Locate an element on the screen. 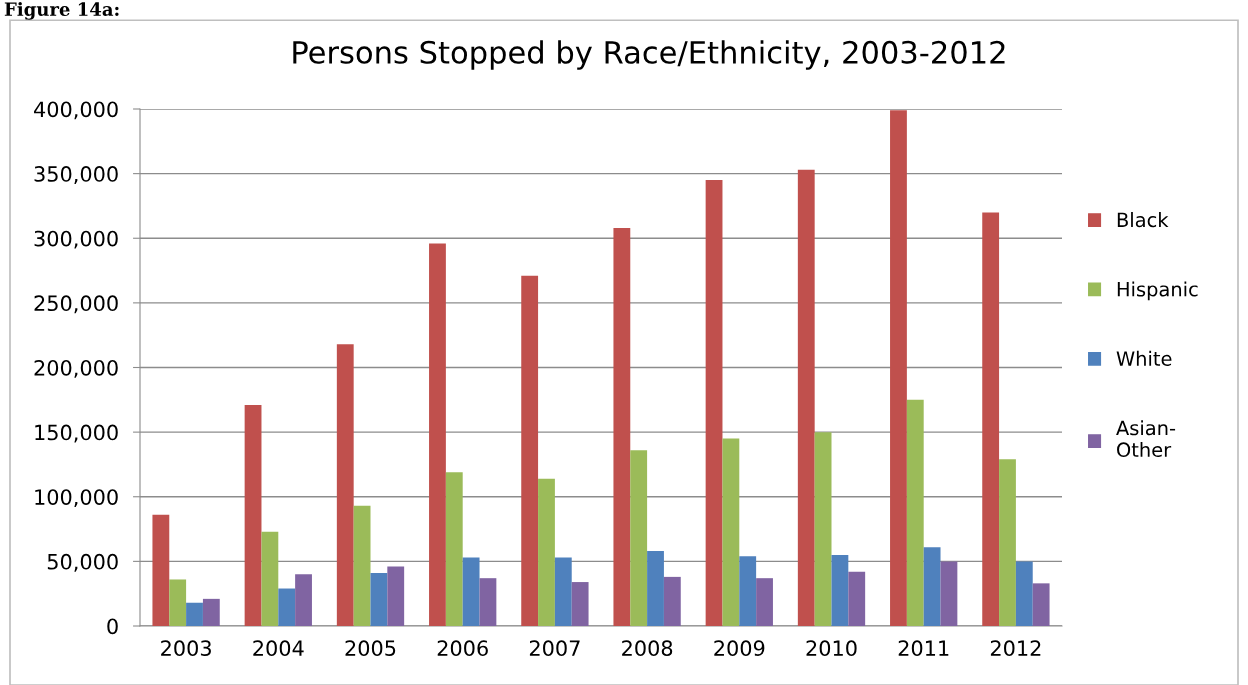  legend-label: Asian- Other is located at coordinates (1146, 439).